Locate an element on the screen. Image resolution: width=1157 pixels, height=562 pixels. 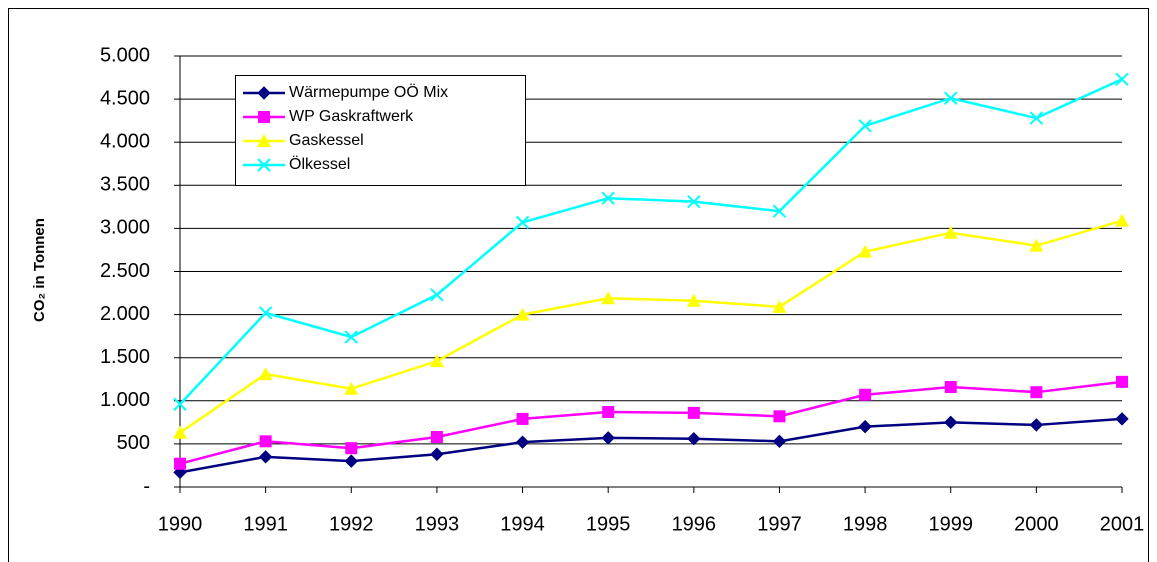
y-tick-label: 3.000 is located at coordinates (125, 228).